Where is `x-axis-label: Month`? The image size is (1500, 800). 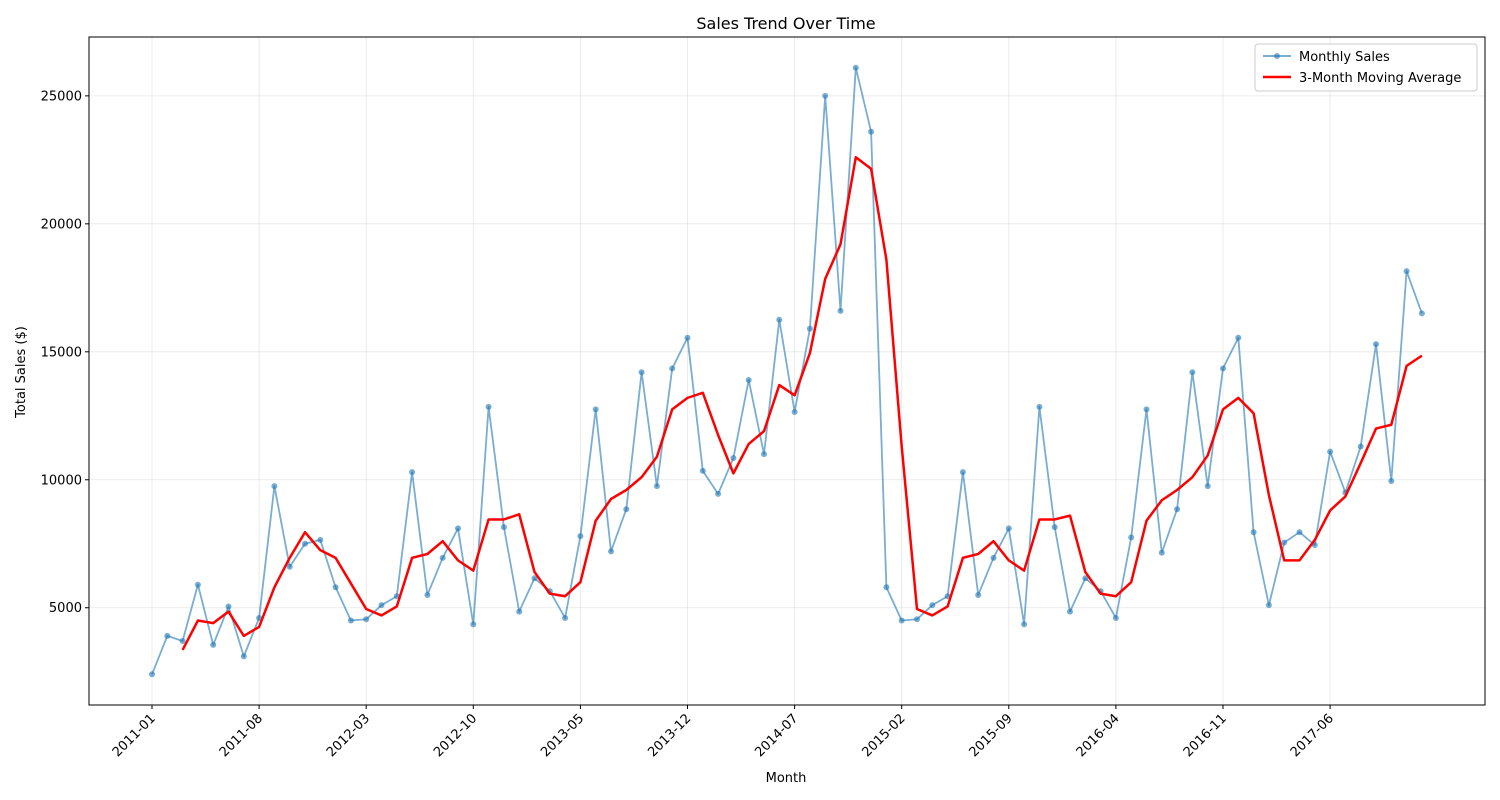 x-axis-label: Month is located at coordinates (786, 778).